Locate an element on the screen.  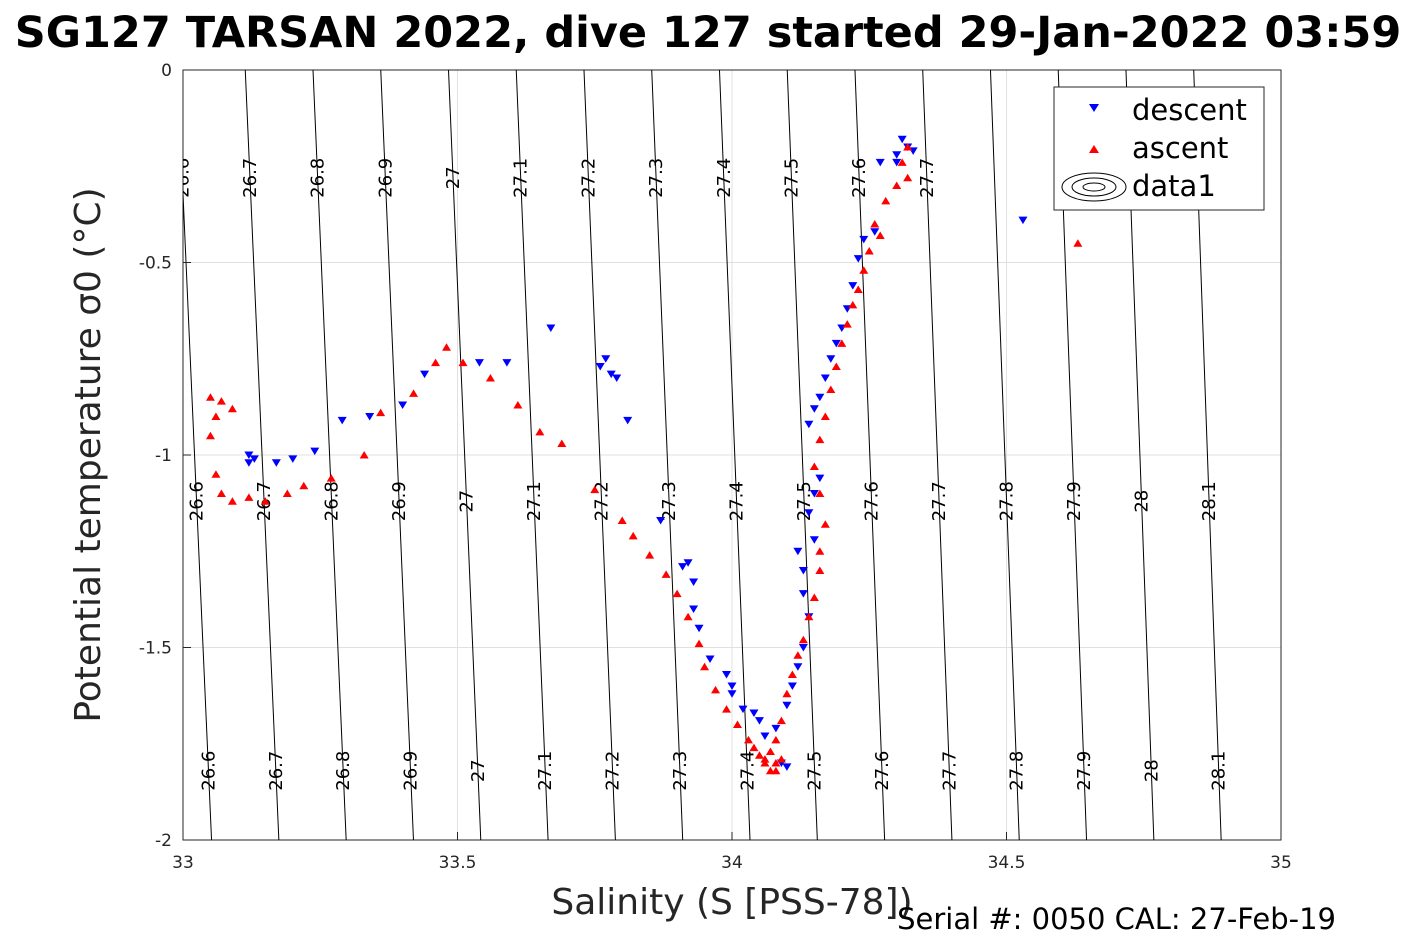
isopycnal-label: 27.3 is located at coordinates (680, 771).